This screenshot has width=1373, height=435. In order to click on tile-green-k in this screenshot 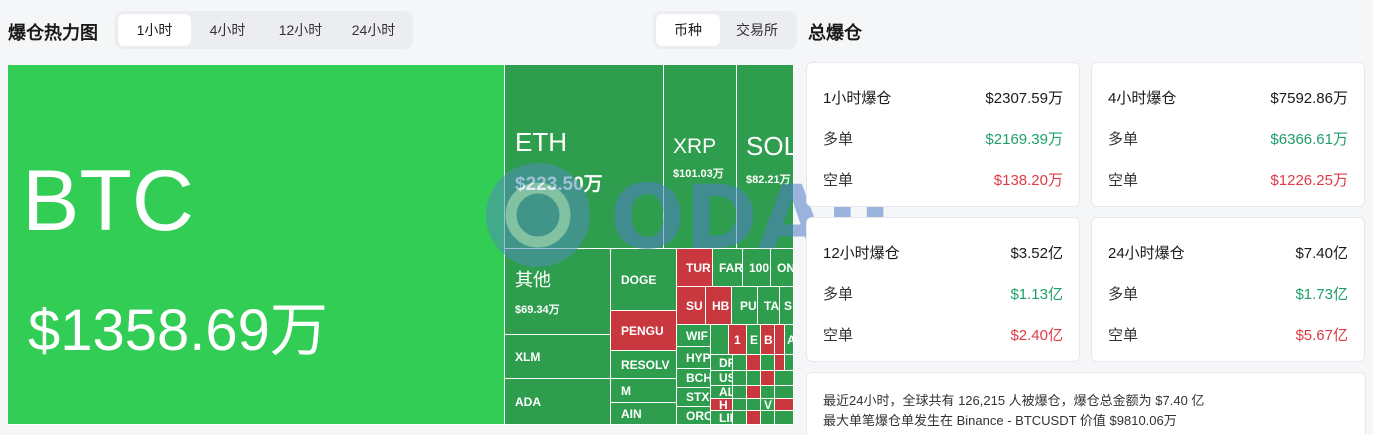, I will do `click(754, 405)`.